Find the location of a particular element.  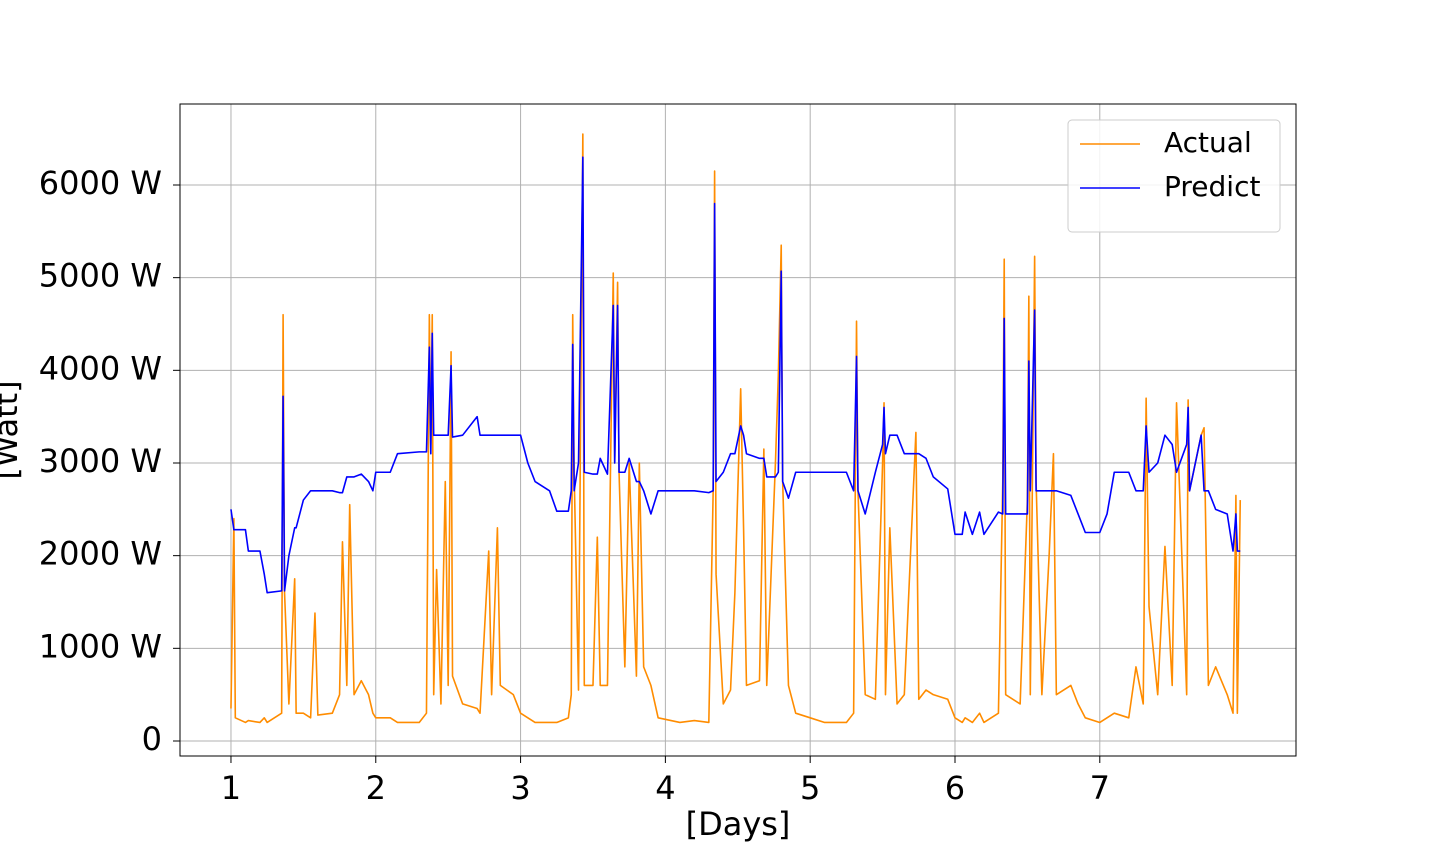

y-tick-label: 6000 W is located at coordinates (100, 183).